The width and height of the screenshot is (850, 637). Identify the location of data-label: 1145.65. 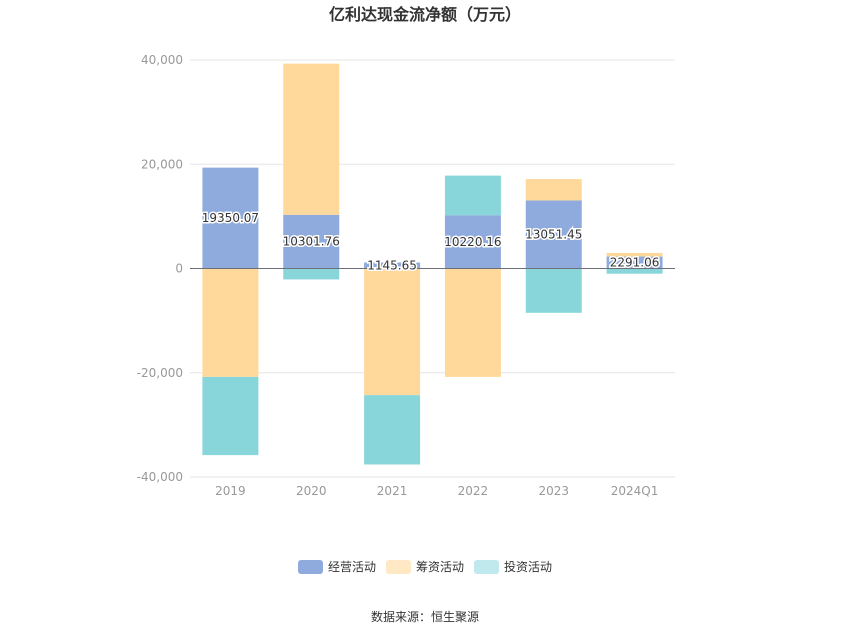
(392, 266).